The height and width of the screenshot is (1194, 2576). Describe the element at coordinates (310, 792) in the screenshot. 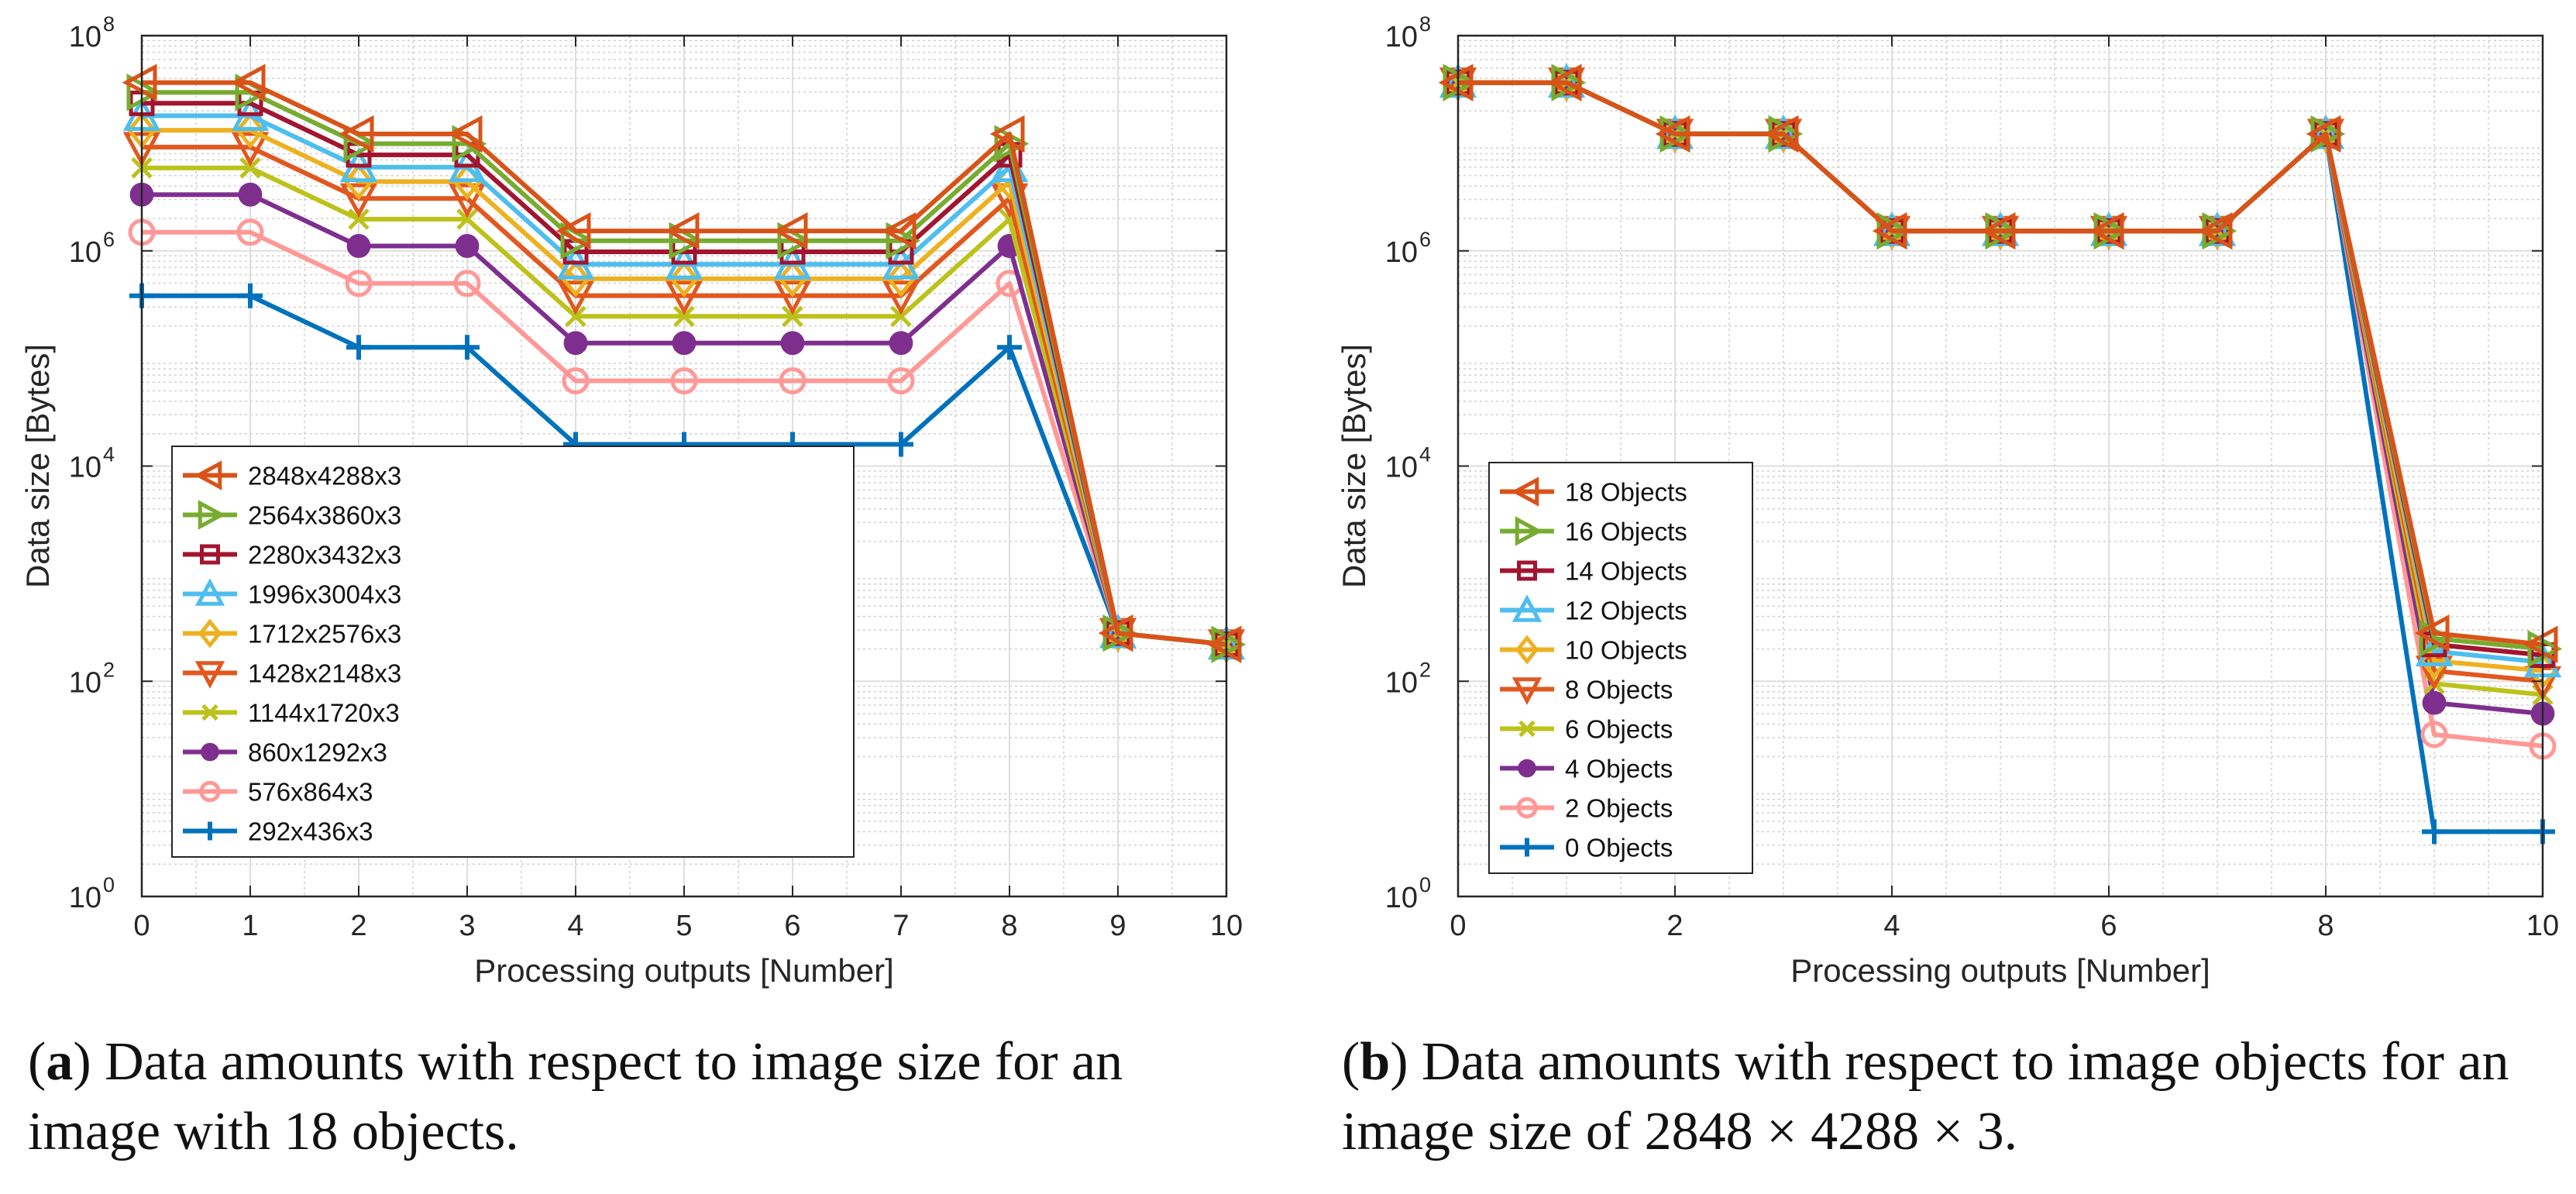

I see `legend-label: 576x864x3` at that location.